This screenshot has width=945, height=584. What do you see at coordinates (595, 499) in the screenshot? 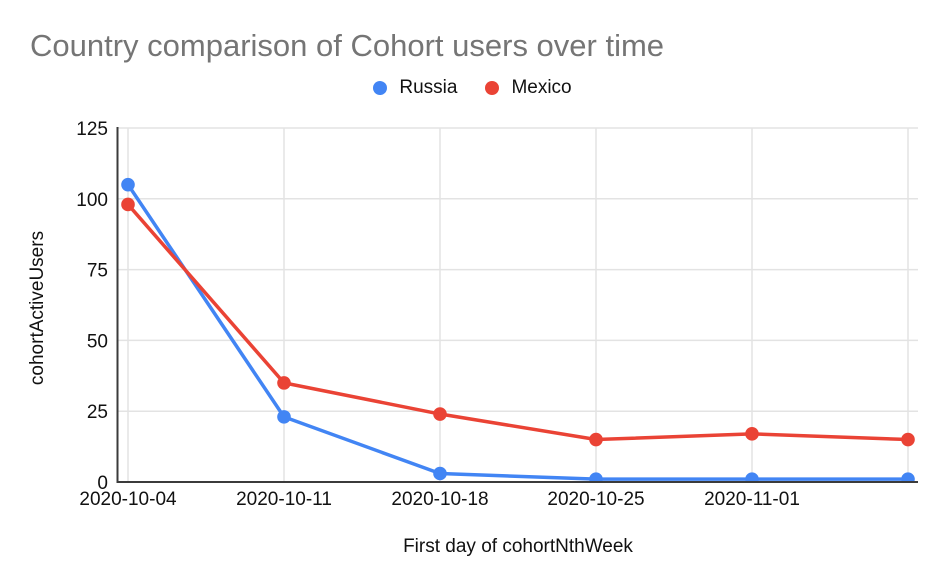
I see `x-tick-label: 2020-10-25` at bounding box center [595, 499].